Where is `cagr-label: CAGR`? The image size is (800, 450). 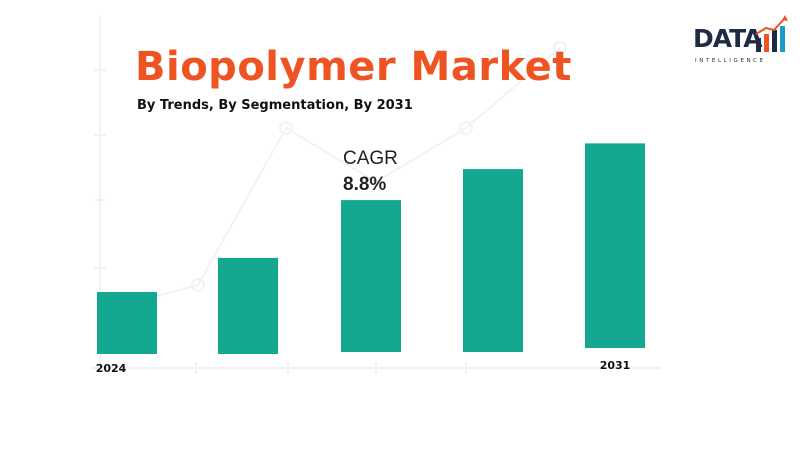
cagr-label: CAGR is located at coordinates (370, 158).